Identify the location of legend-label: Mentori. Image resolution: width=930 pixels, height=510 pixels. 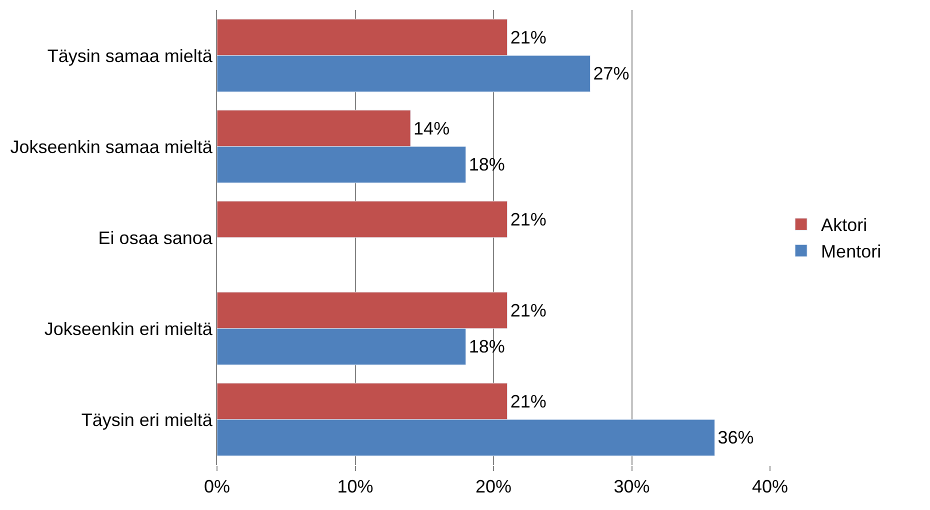
(851, 252).